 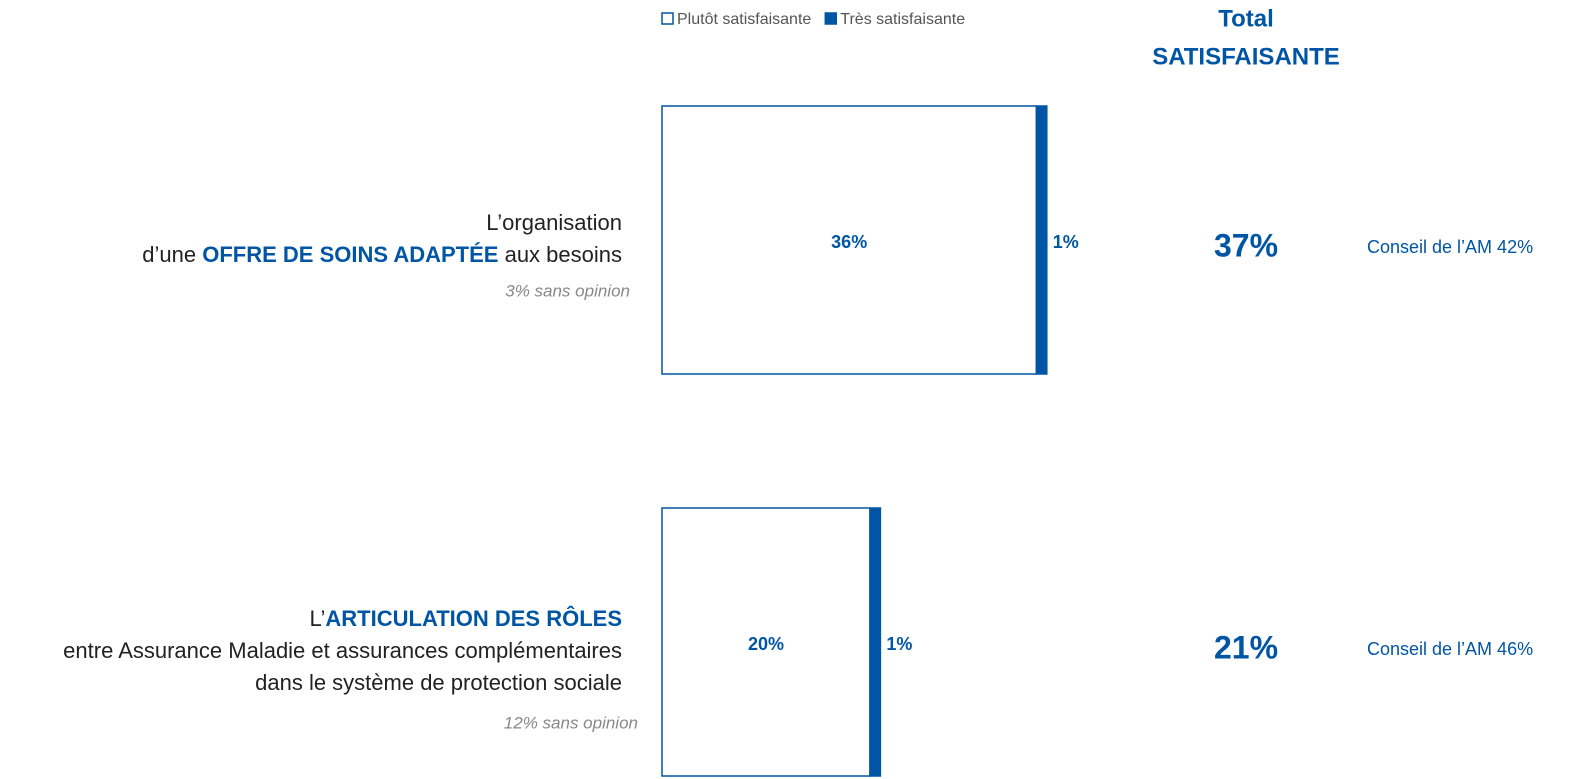 I want to click on category-label-part: ARTICULATION DES RÔLES, so click(x=473, y=618).